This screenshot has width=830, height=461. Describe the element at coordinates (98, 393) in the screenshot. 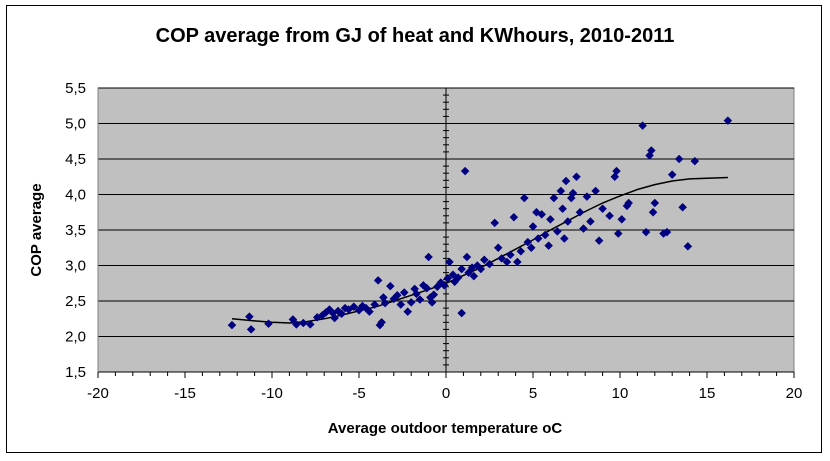

I see `x-tick-label: -20` at that location.